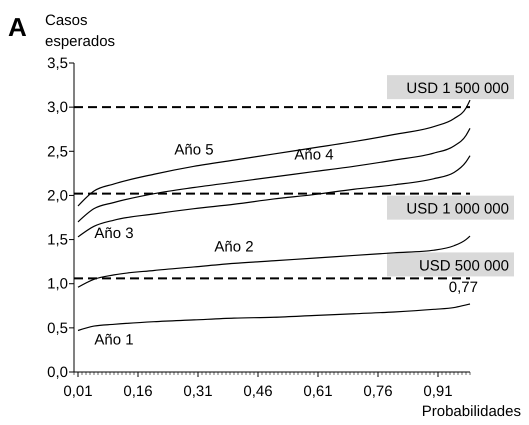 Image resolution: width=529 pixels, height=425 pixels. Describe the element at coordinates (457, 89) in the screenshot. I see `ref-line-label: USD 1 500 000` at that location.